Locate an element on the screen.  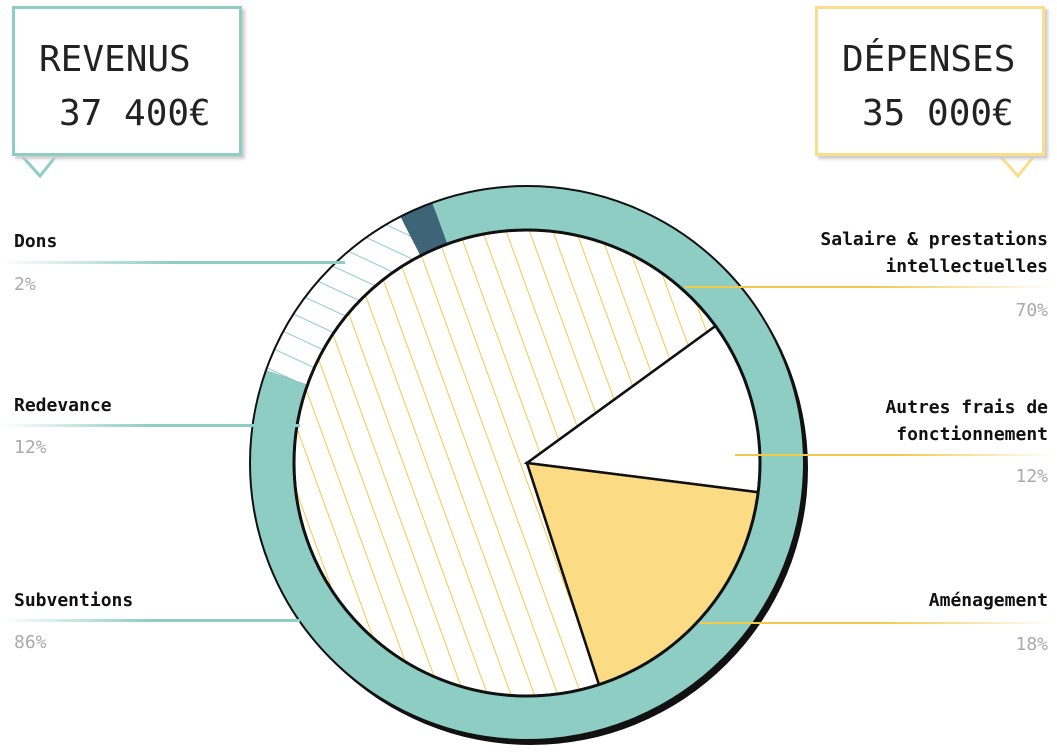
category-label: Salaire & prestations intellectuelles is located at coordinates (934, 253).